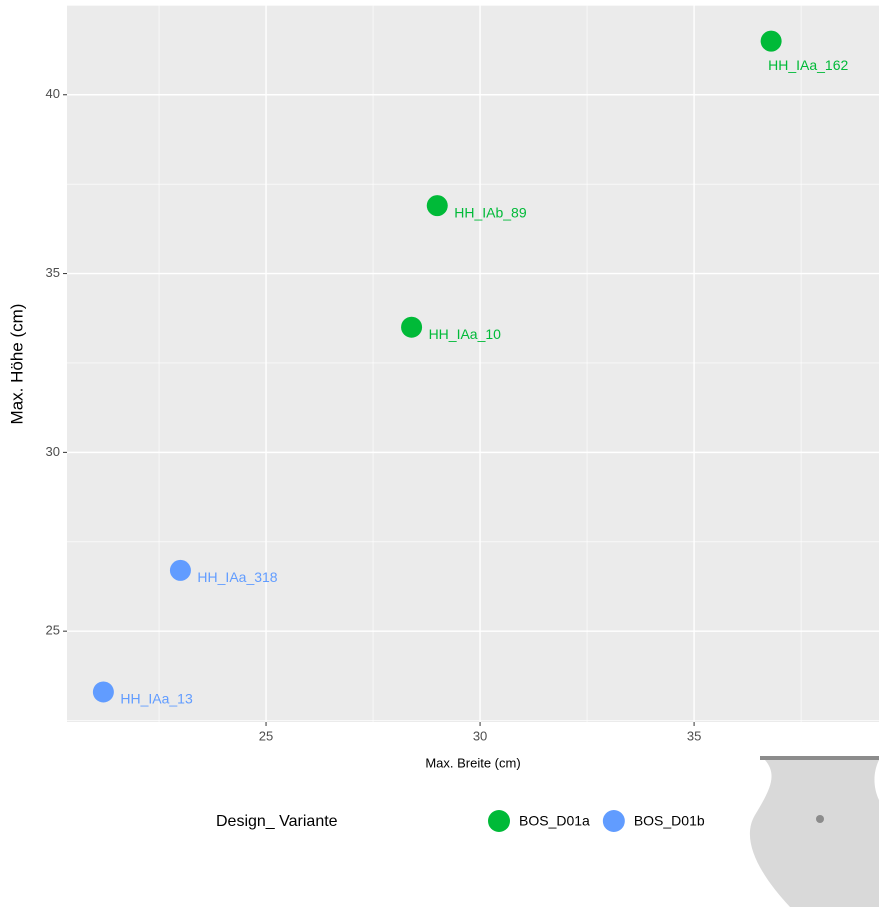  I want to click on legend-label: BOS_D01a, so click(554, 821).